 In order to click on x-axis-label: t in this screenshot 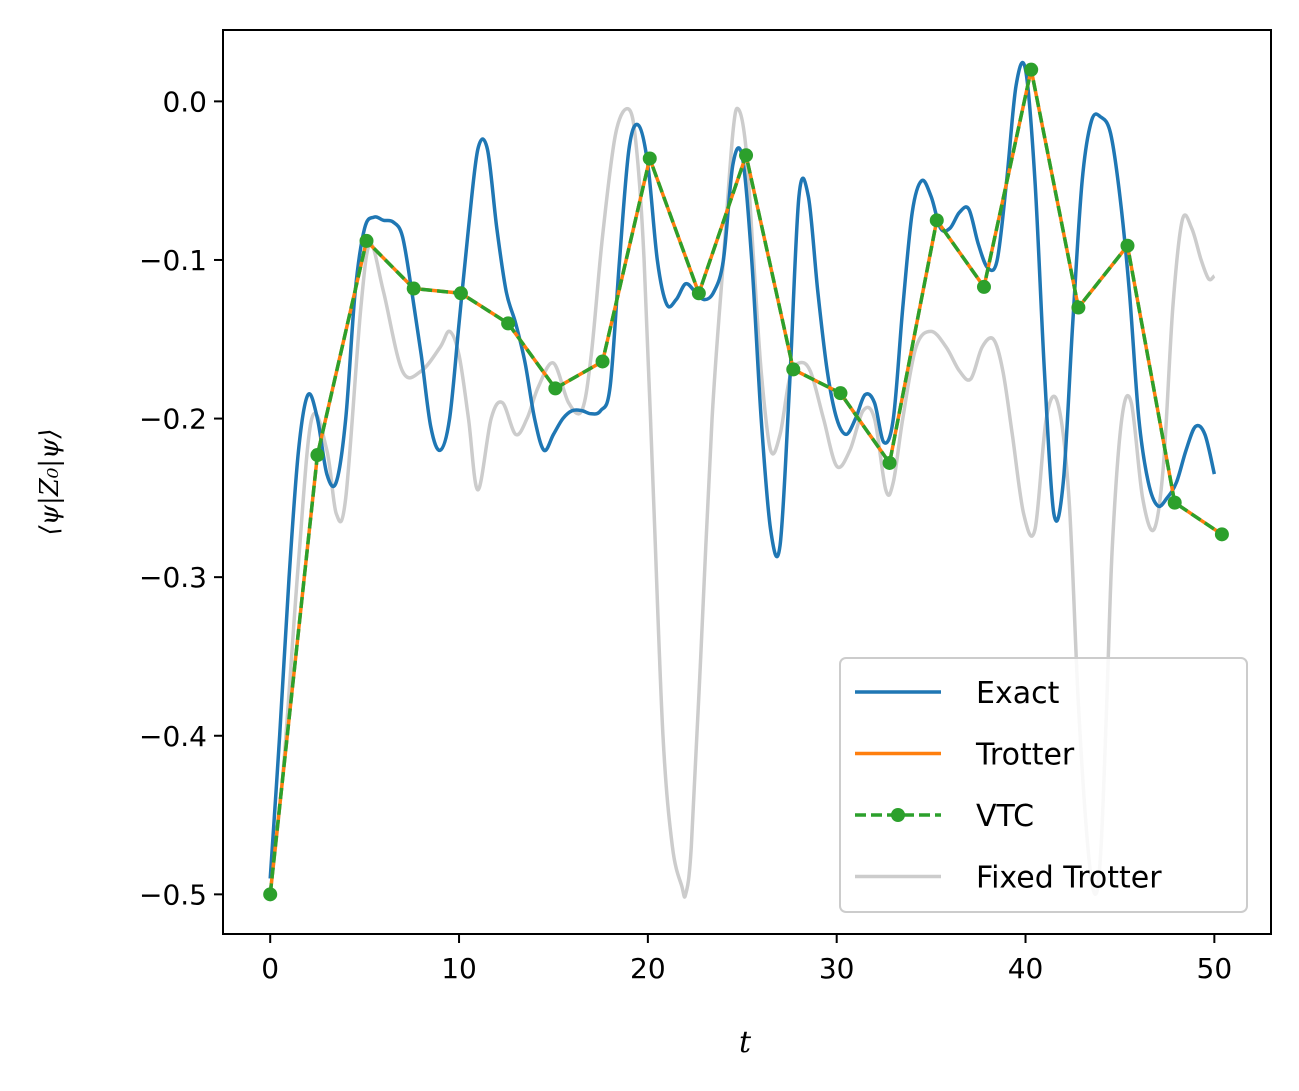, I will do `click(745, 1042)`.